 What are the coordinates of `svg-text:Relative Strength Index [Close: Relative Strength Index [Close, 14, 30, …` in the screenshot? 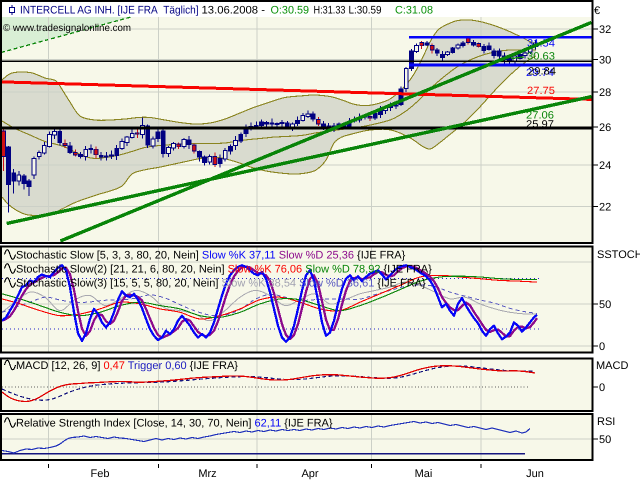 It's located at (174, 424).